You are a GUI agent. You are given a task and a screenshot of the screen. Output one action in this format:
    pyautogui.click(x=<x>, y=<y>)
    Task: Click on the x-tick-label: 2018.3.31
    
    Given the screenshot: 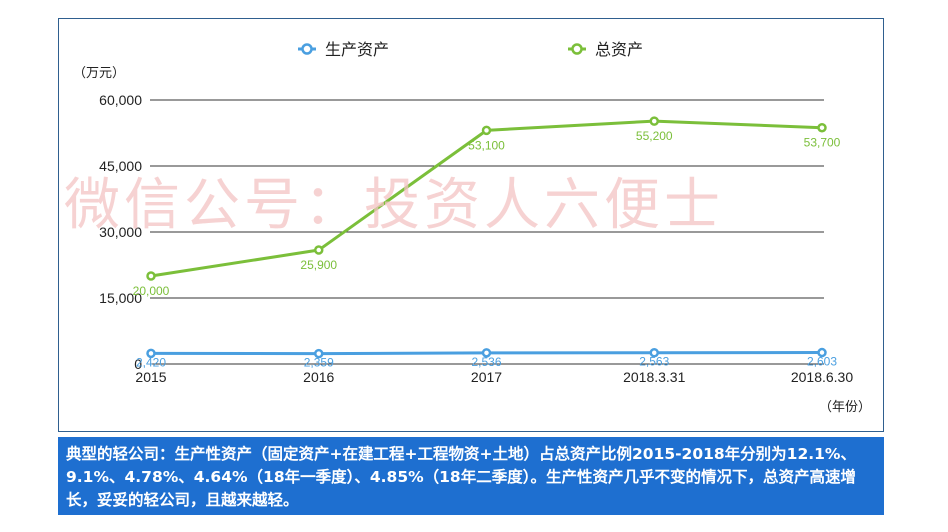 What is the action you would take?
    pyautogui.click(x=654, y=377)
    